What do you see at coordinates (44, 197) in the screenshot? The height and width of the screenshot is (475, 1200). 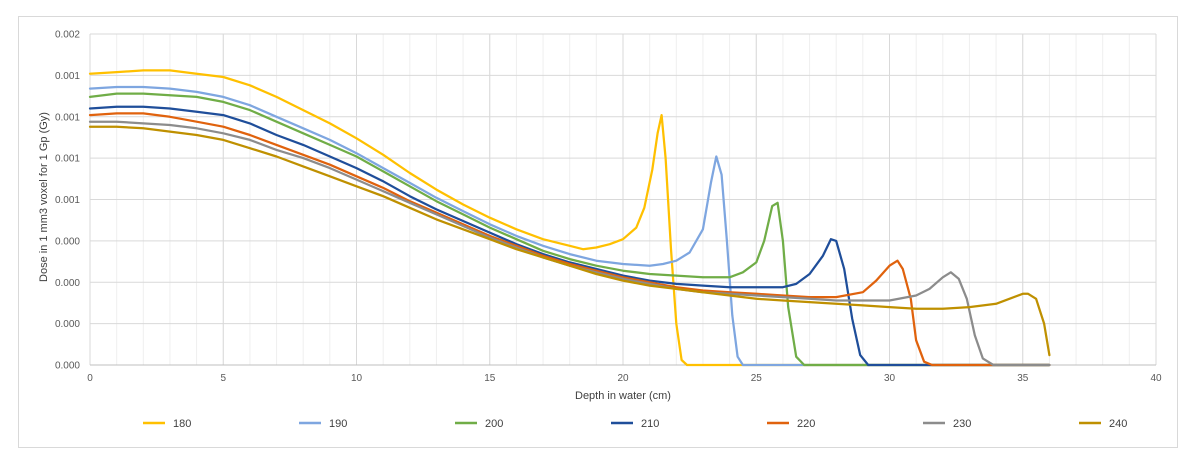 I see `y-axis-title: Dose in 1 mm3 voxel for 1 Gp (Gy)` at bounding box center [44, 197].